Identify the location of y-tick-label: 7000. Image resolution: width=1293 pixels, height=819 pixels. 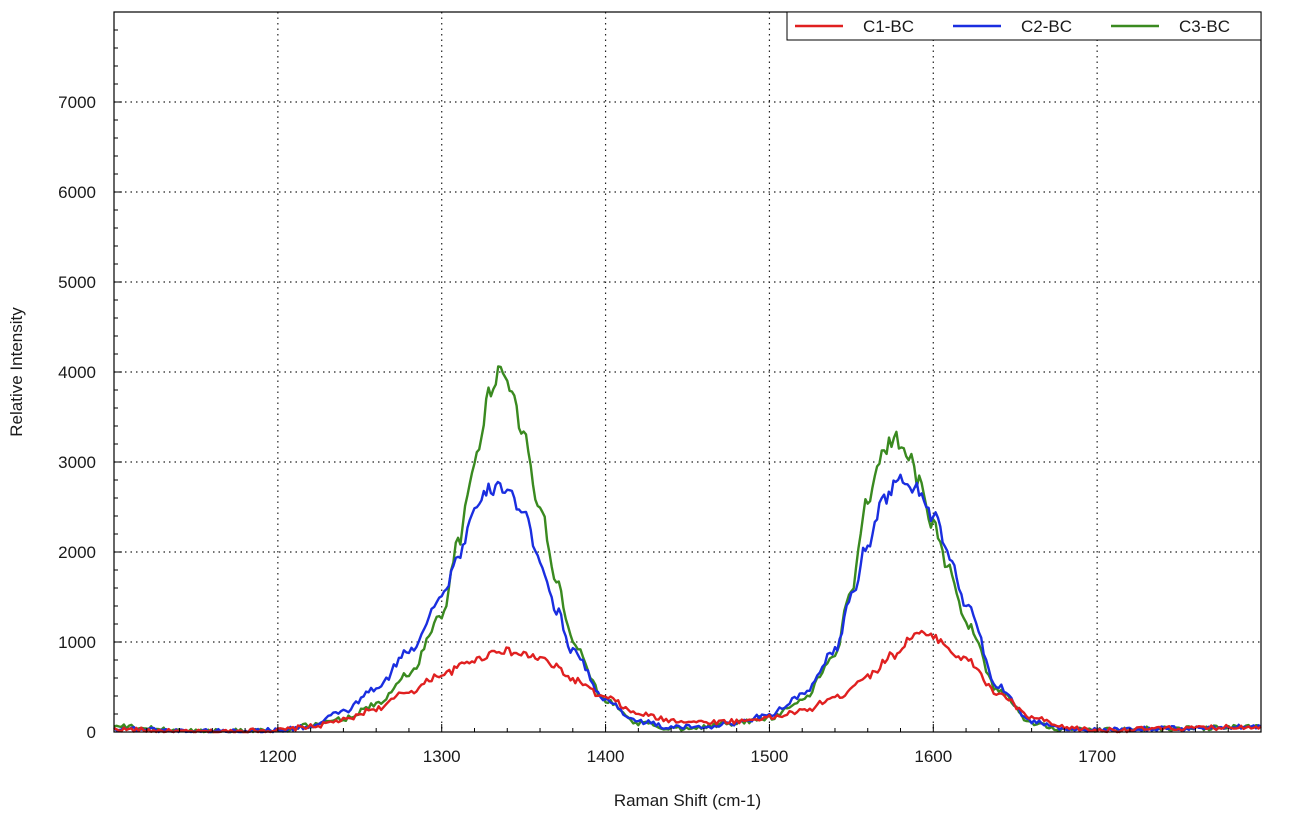
(77, 102).